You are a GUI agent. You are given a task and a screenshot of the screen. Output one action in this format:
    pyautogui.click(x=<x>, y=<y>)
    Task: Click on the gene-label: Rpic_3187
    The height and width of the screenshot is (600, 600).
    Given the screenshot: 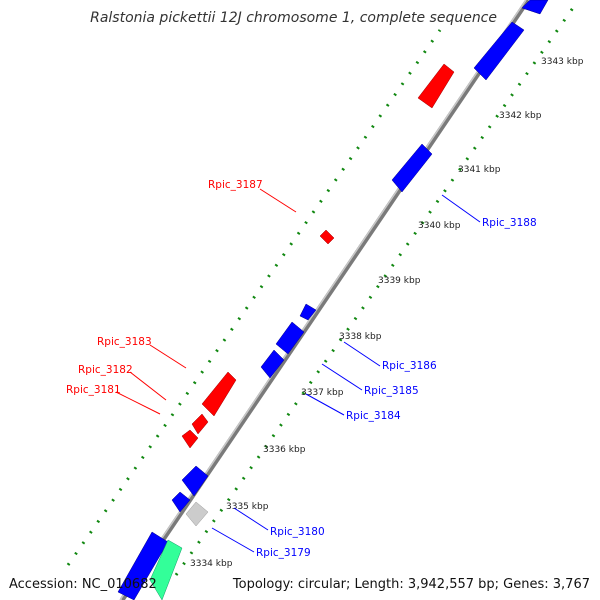 What is the action you would take?
    pyautogui.click(x=235, y=185)
    